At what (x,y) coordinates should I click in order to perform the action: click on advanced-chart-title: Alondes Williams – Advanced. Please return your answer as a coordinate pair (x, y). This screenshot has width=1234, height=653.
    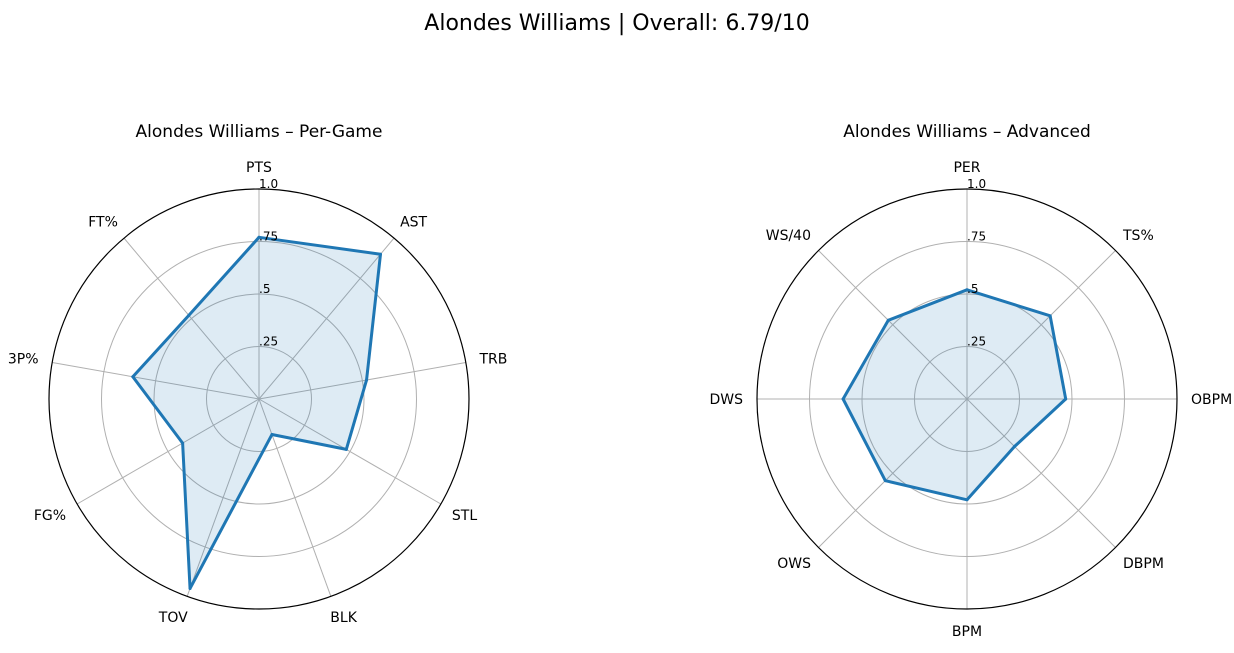
    Looking at the image, I should click on (966, 132).